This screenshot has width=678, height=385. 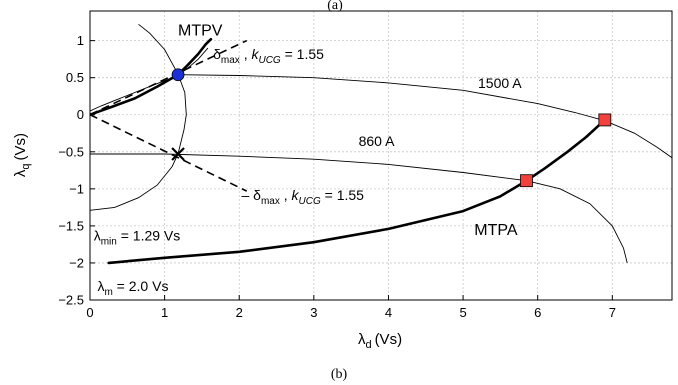 I want to click on x-tick-label: 4, so click(x=388, y=312).